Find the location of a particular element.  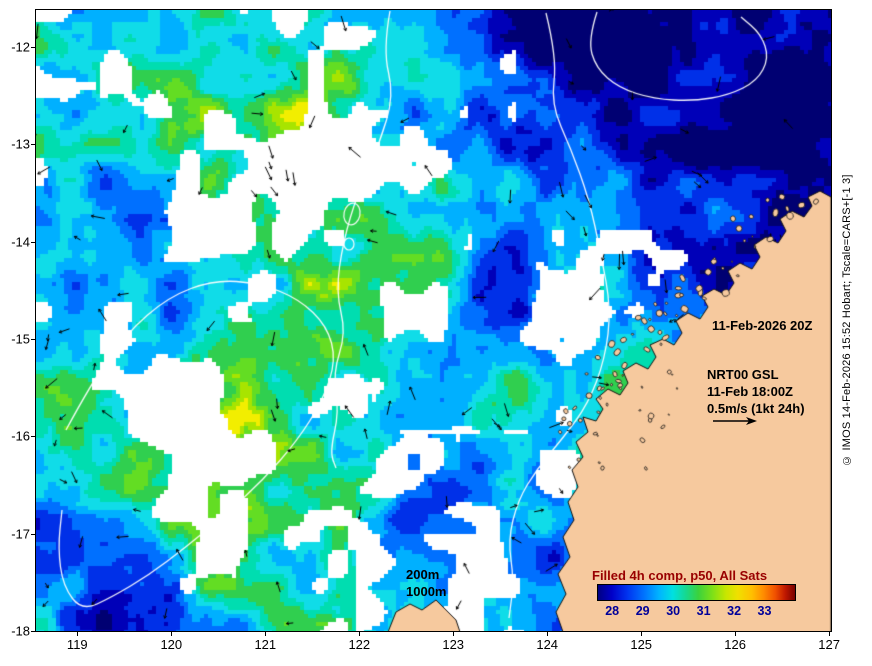

y-tick-label: -16 is located at coordinates (20, 436).